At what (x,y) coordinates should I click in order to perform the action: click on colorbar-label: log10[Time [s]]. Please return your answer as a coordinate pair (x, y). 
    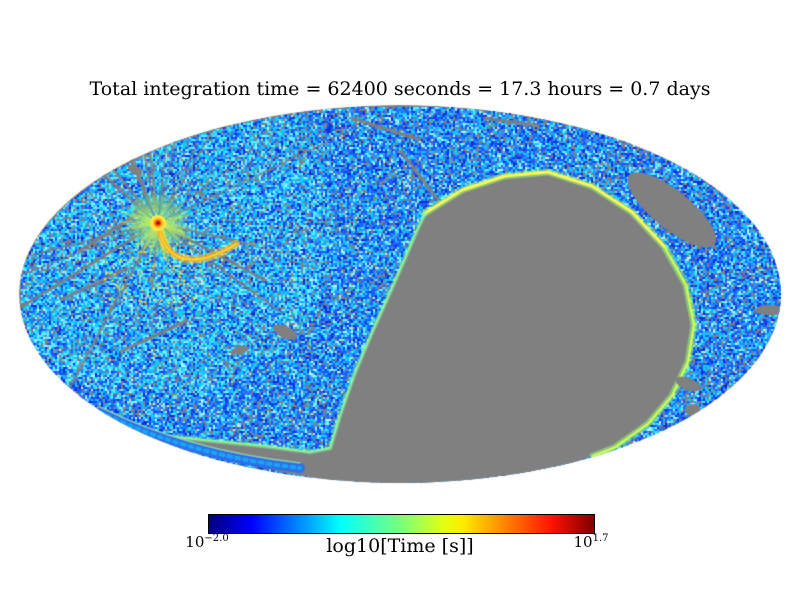
    Looking at the image, I should click on (400, 546).